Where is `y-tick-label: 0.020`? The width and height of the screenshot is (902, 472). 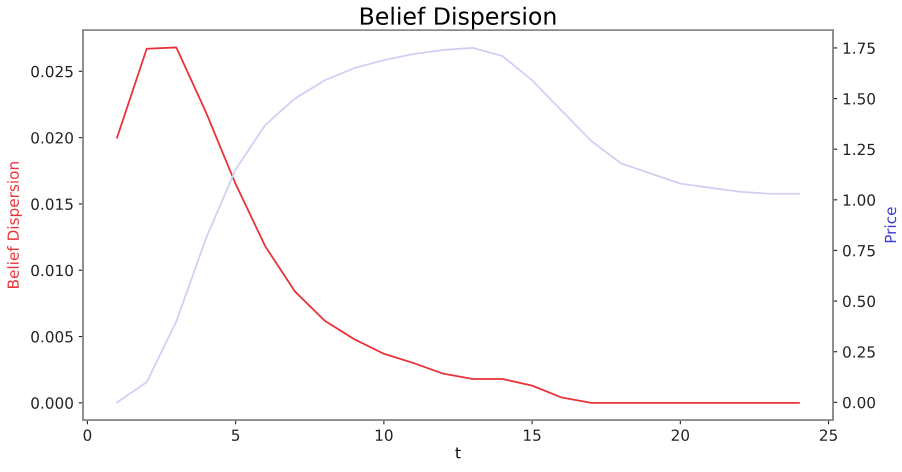 y-tick-label: 0.020 is located at coordinates (52, 138).